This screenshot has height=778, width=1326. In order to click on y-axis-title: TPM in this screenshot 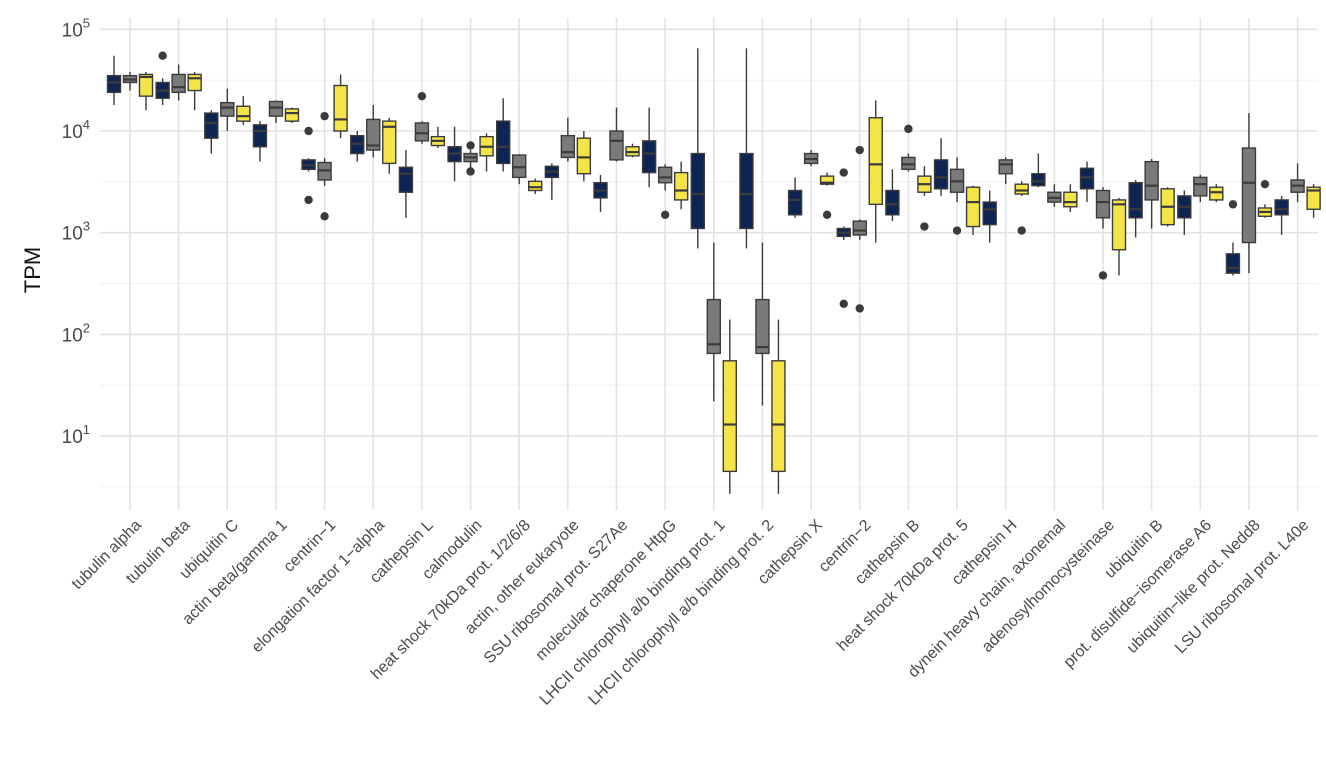, I will do `click(32, 270)`.